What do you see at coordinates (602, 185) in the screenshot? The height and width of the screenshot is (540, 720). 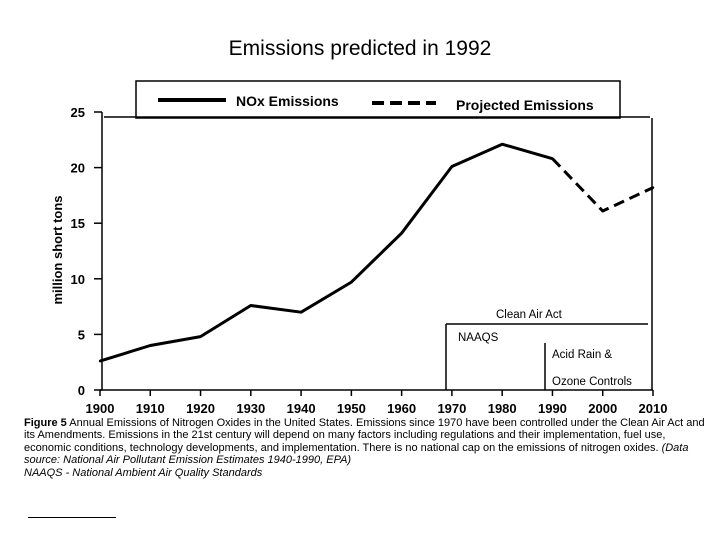 I see `series-line-projected-emissions` at bounding box center [602, 185].